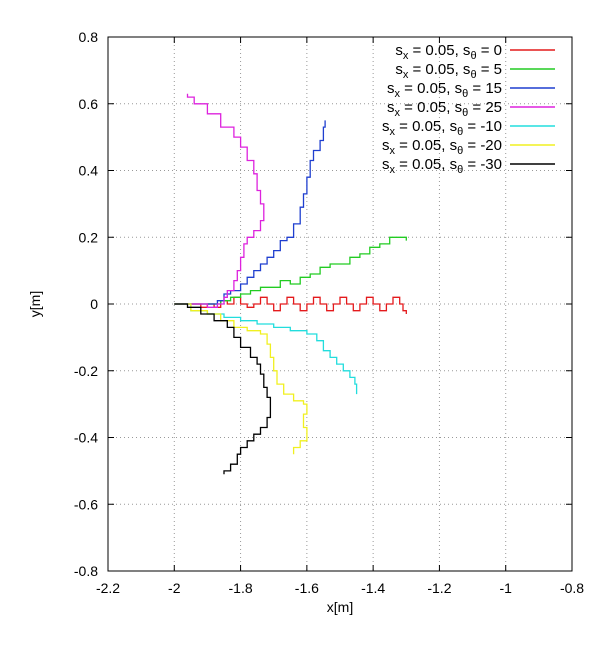 This screenshot has height=651, width=614. Describe the element at coordinates (340, 607) in the screenshot. I see `x-axis-label: x[m]` at that location.